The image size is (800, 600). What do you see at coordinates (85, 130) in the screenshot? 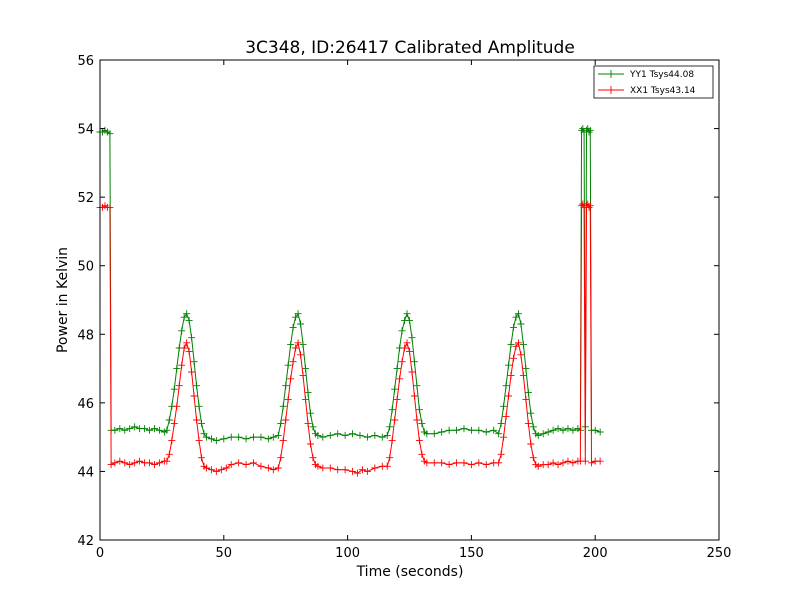
I see `y-tick-label: 54` at bounding box center [85, 130].